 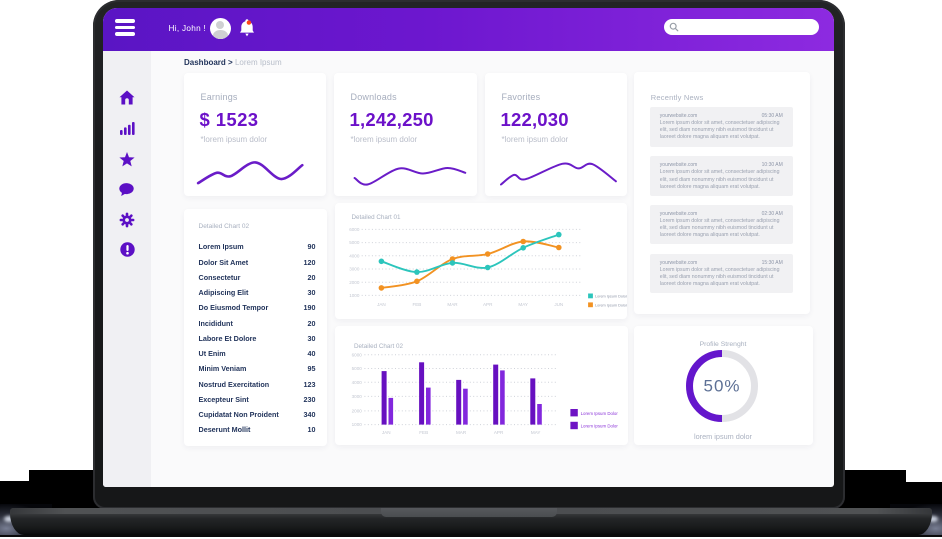 What do you see at coordinates (558, 303) in the screenshot?
I see `svg-text: JUN` at bounding box center [558, 303].